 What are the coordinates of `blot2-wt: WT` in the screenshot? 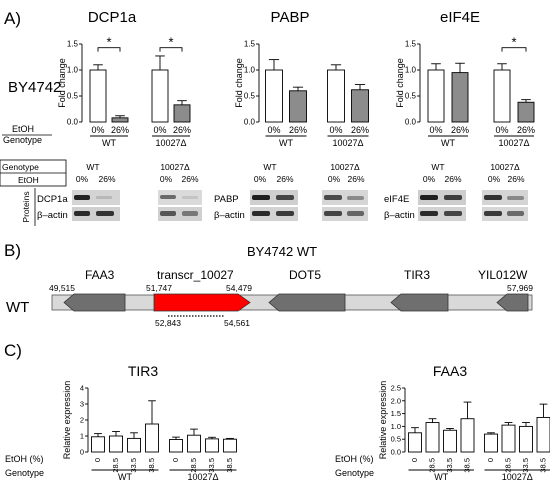 It's located at (269, 167).